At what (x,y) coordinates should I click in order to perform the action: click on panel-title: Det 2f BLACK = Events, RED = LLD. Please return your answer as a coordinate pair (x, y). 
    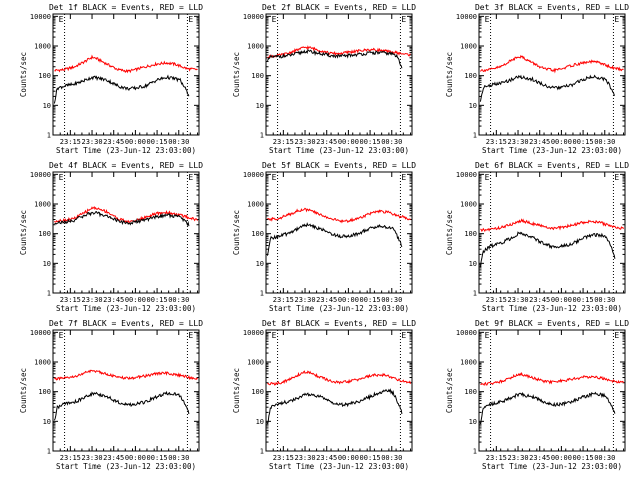
    Looking at the image, I should click on (339, 7).